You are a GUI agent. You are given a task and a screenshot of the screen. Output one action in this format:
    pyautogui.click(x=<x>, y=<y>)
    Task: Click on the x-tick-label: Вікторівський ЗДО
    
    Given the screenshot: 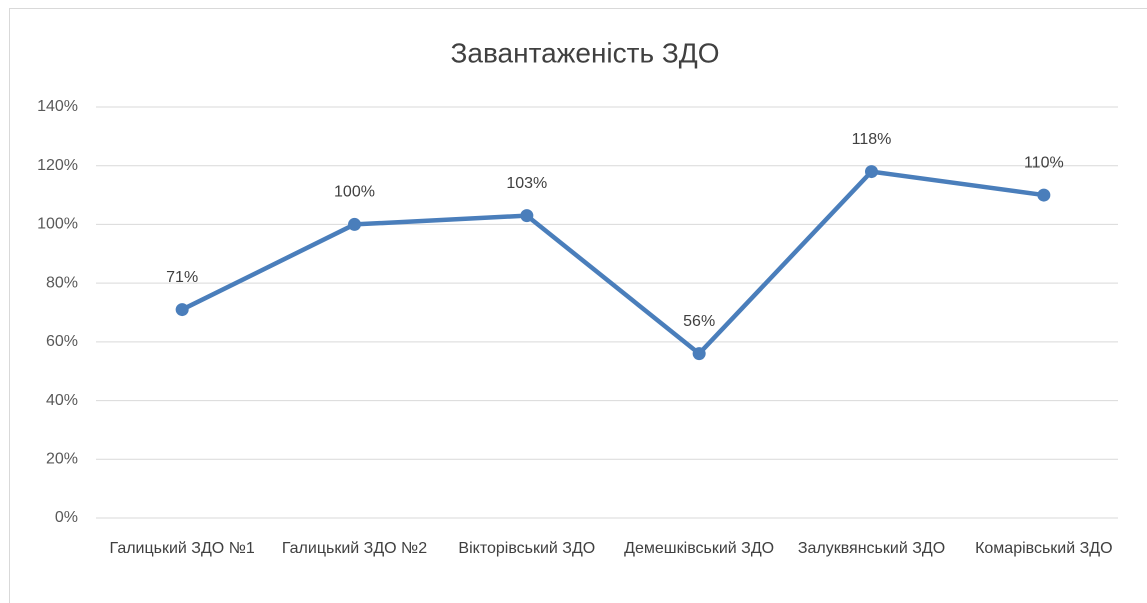 What is the action you would take?
    pyautogui.click(x=527, y=548)
    